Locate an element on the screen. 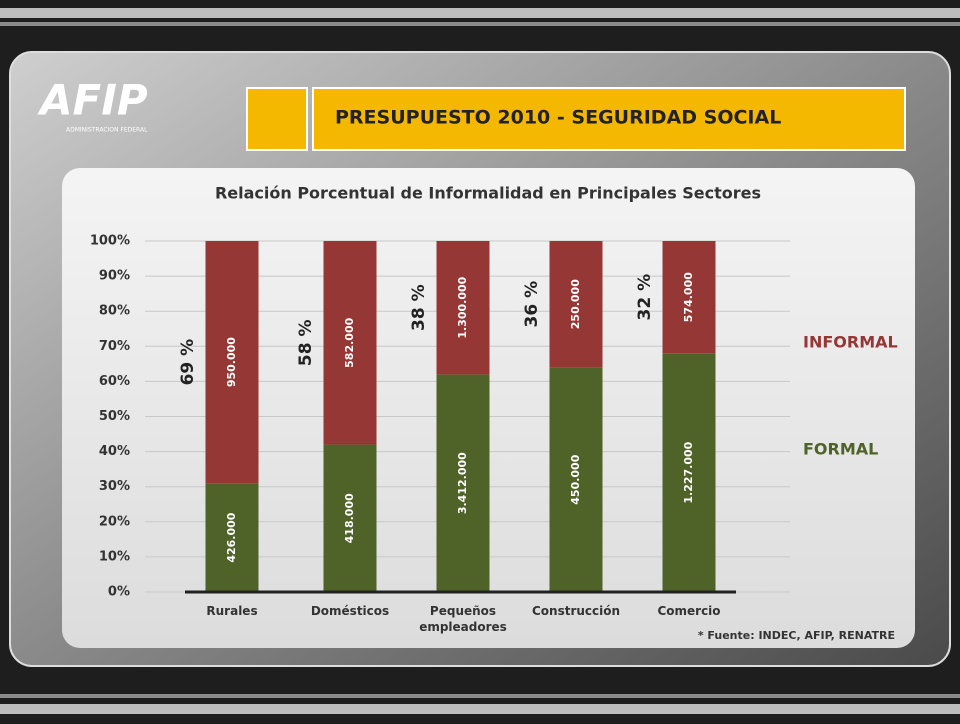 Image resolution: width=960 pixels, height=724 pixels. y-tick-label: 60% is located at coordinates (114, 381).